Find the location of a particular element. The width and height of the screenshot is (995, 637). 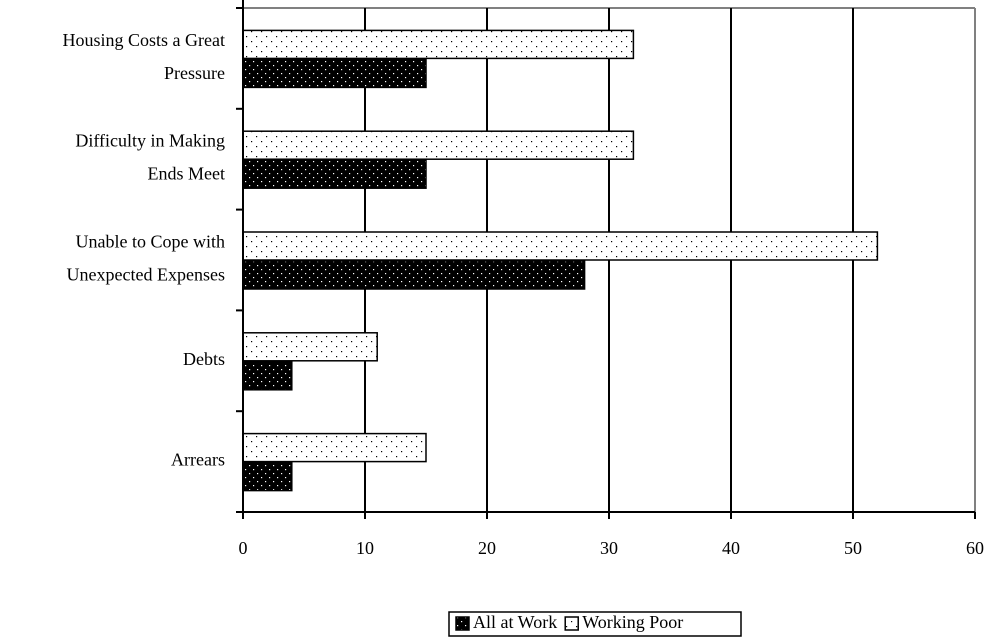

y-tick-label-line: Arrears is located at coordinates (198, 460).